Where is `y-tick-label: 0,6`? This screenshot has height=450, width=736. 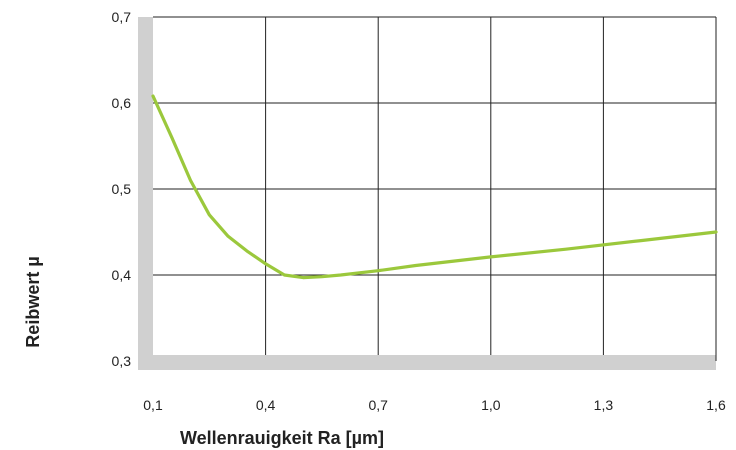
y-tick-label: 0,6 is located at coordinates (122, 103).